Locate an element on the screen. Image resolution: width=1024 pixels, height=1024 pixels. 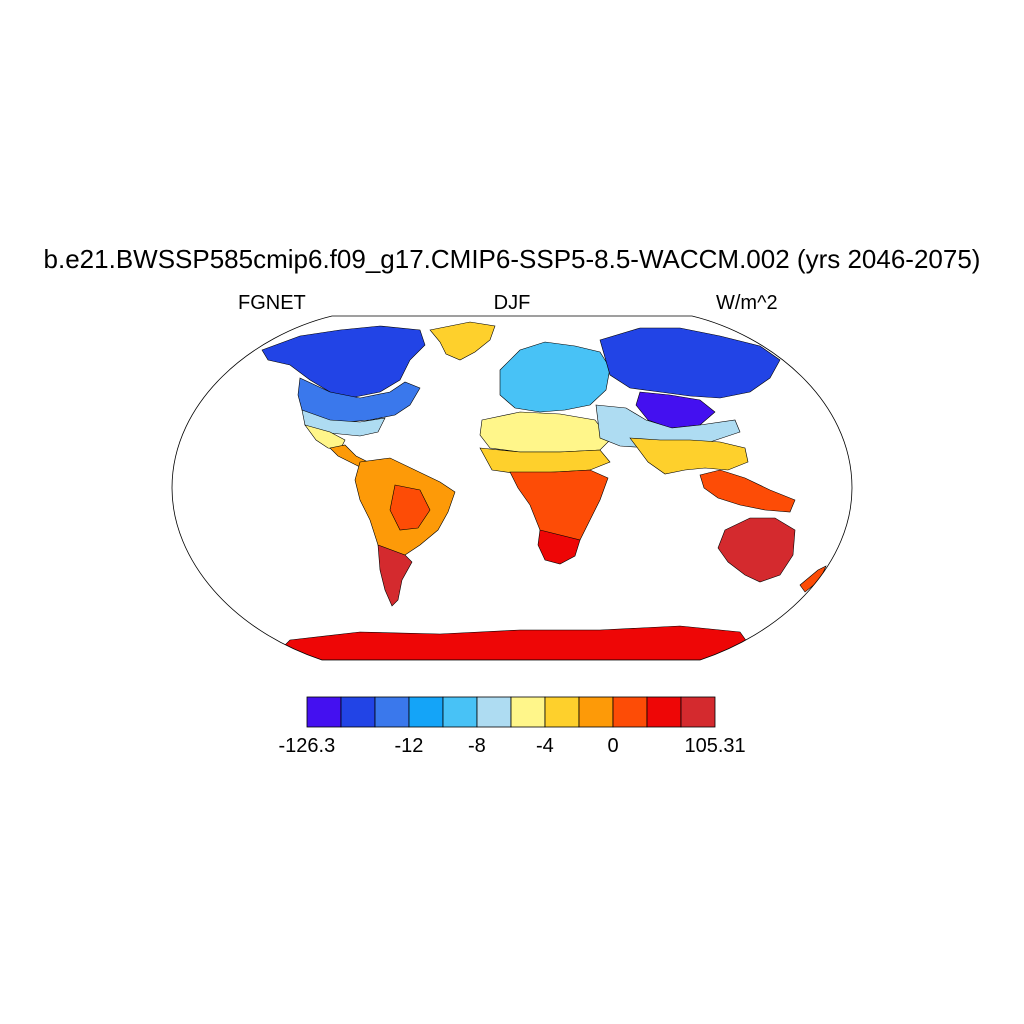
land-north-america-north is located at coordinates (343, 362).